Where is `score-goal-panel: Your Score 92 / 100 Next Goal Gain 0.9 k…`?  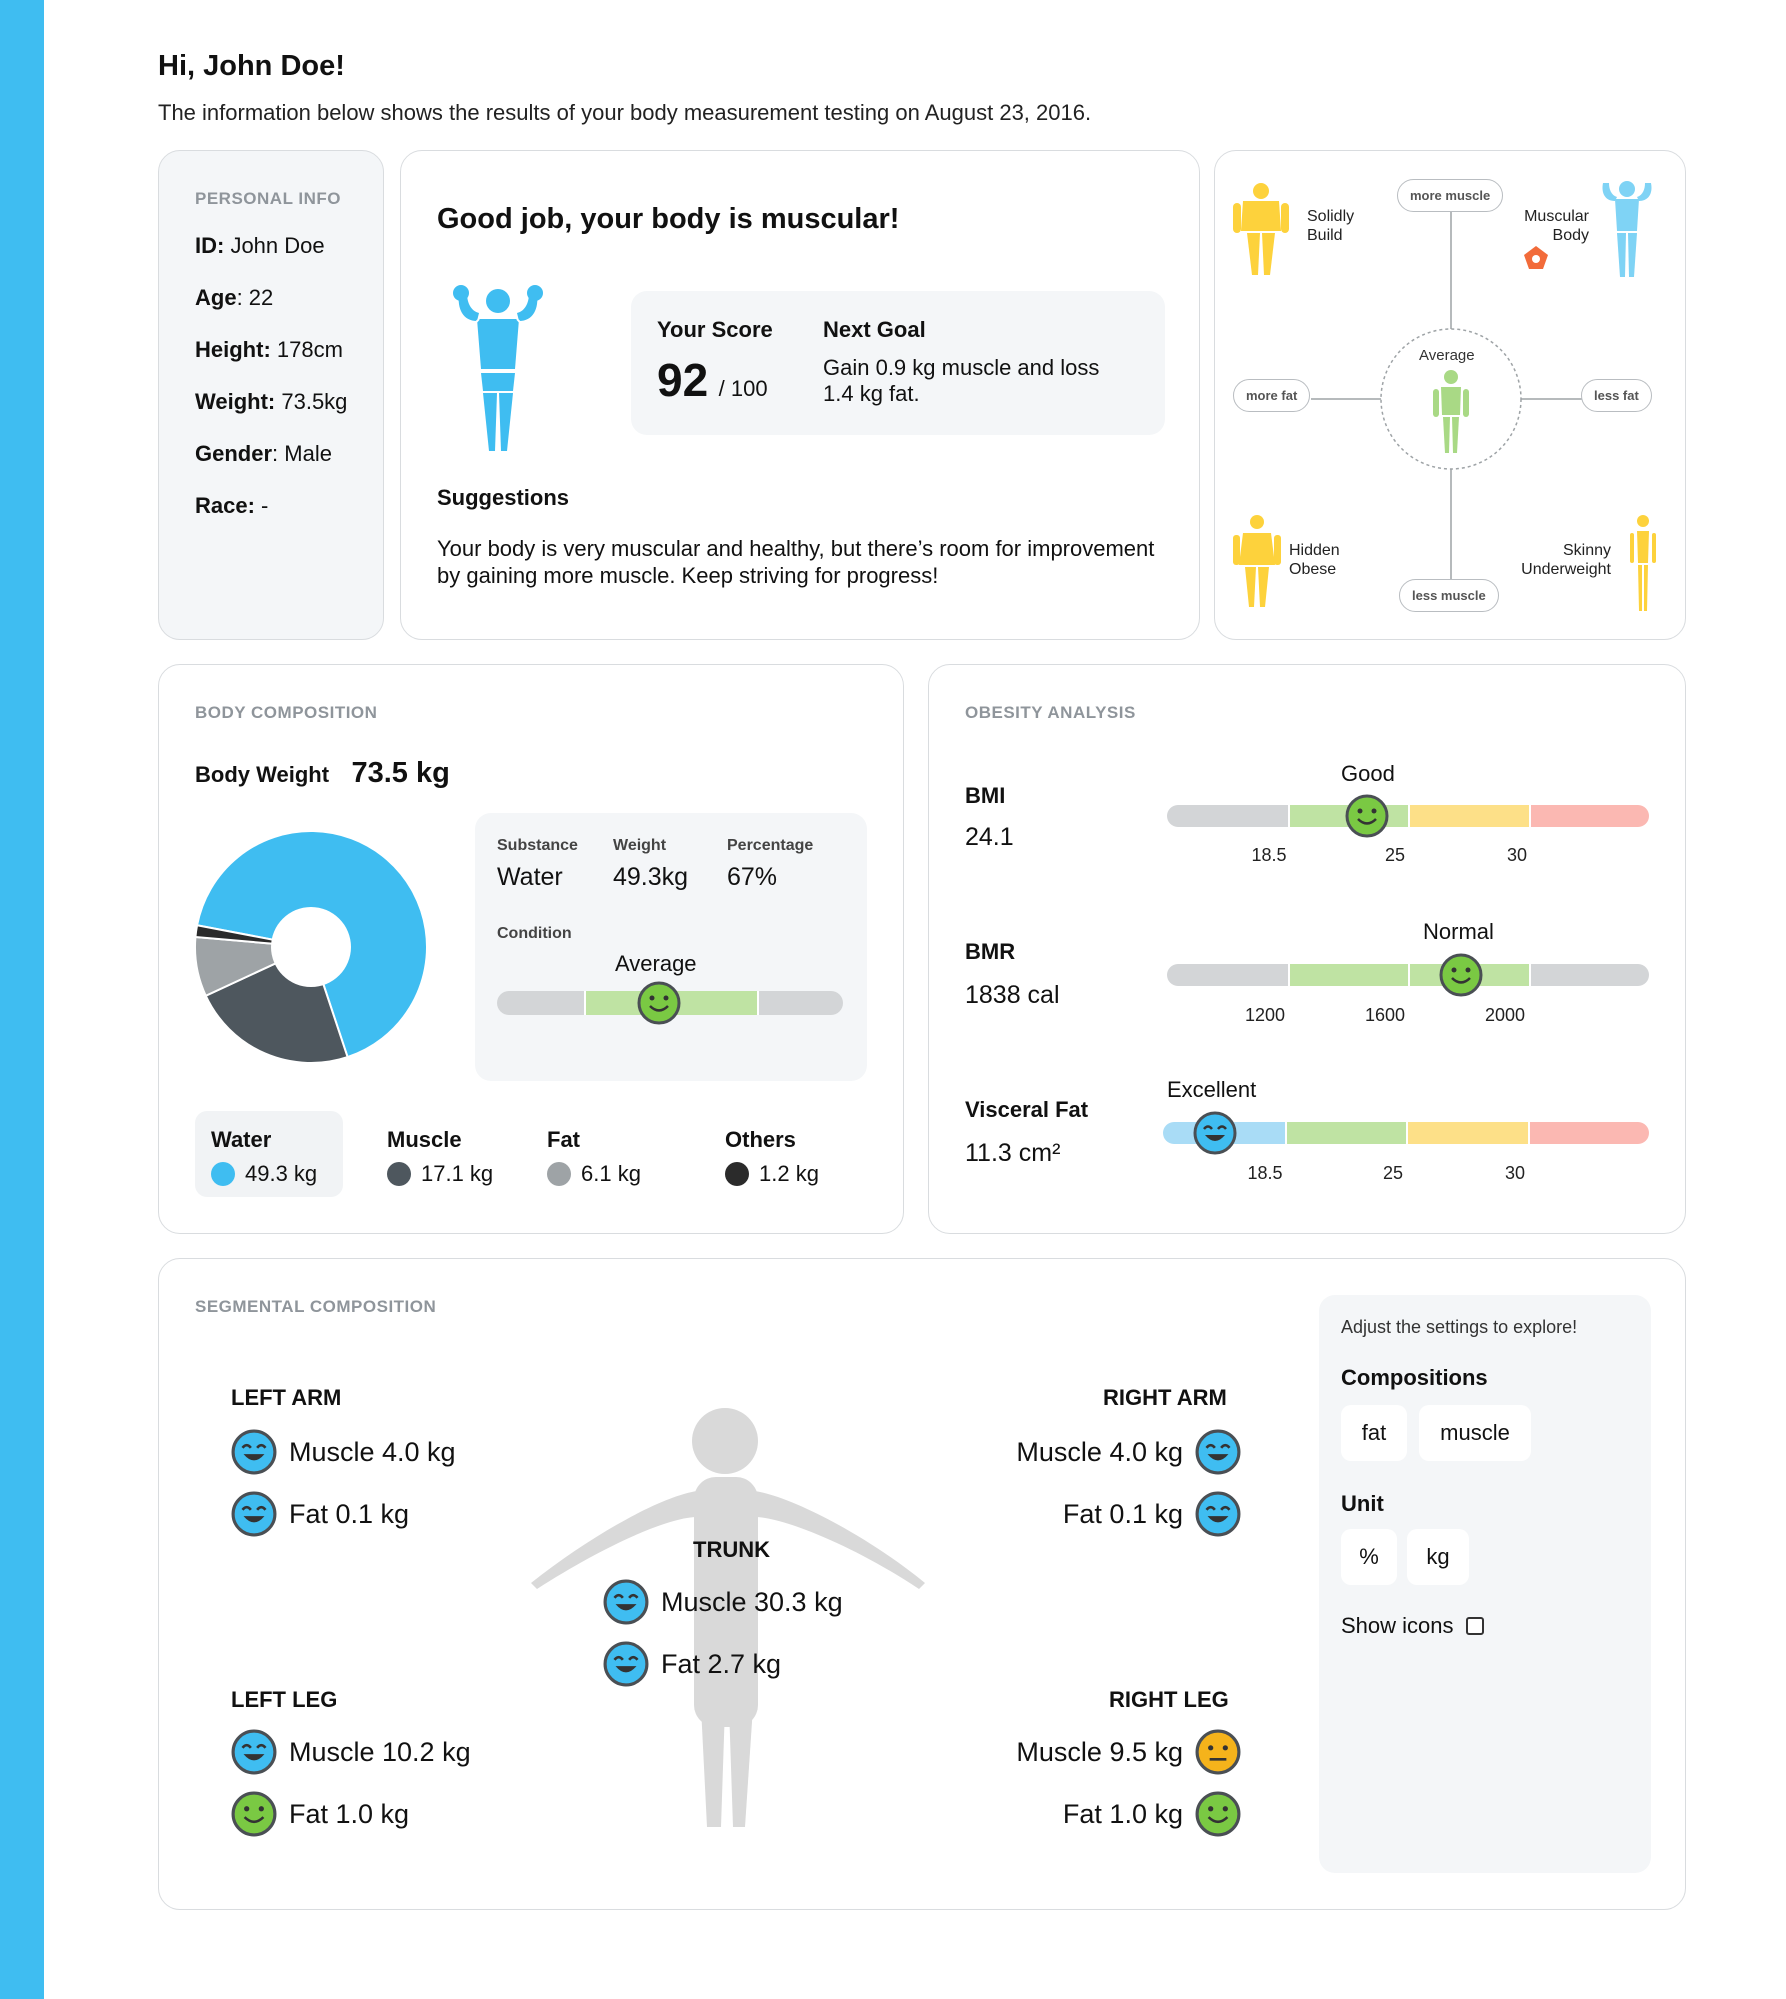 score-goal-panel: Your Score 92 / 100 Next Goal Gain 0.9 k… is located at coordinates (898, 363).